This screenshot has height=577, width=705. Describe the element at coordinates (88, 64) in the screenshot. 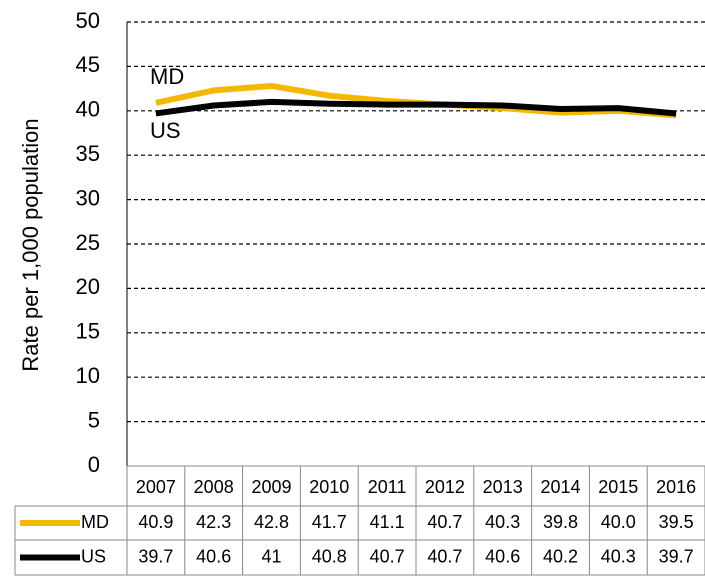

I see `y-tick-label: 45` at that location.